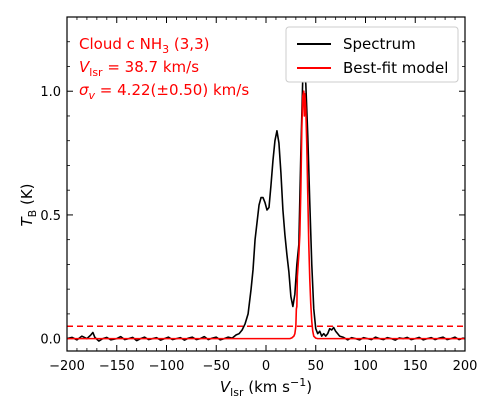 This screenshot has height=415, width=498. I want to click on x-axis-superscript: −1, so click(298, 382).